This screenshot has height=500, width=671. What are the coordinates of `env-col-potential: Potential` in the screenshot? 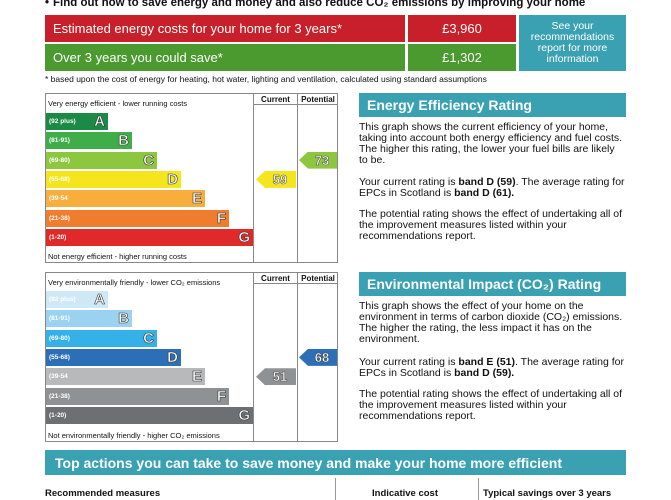 It's located at (318, 278).